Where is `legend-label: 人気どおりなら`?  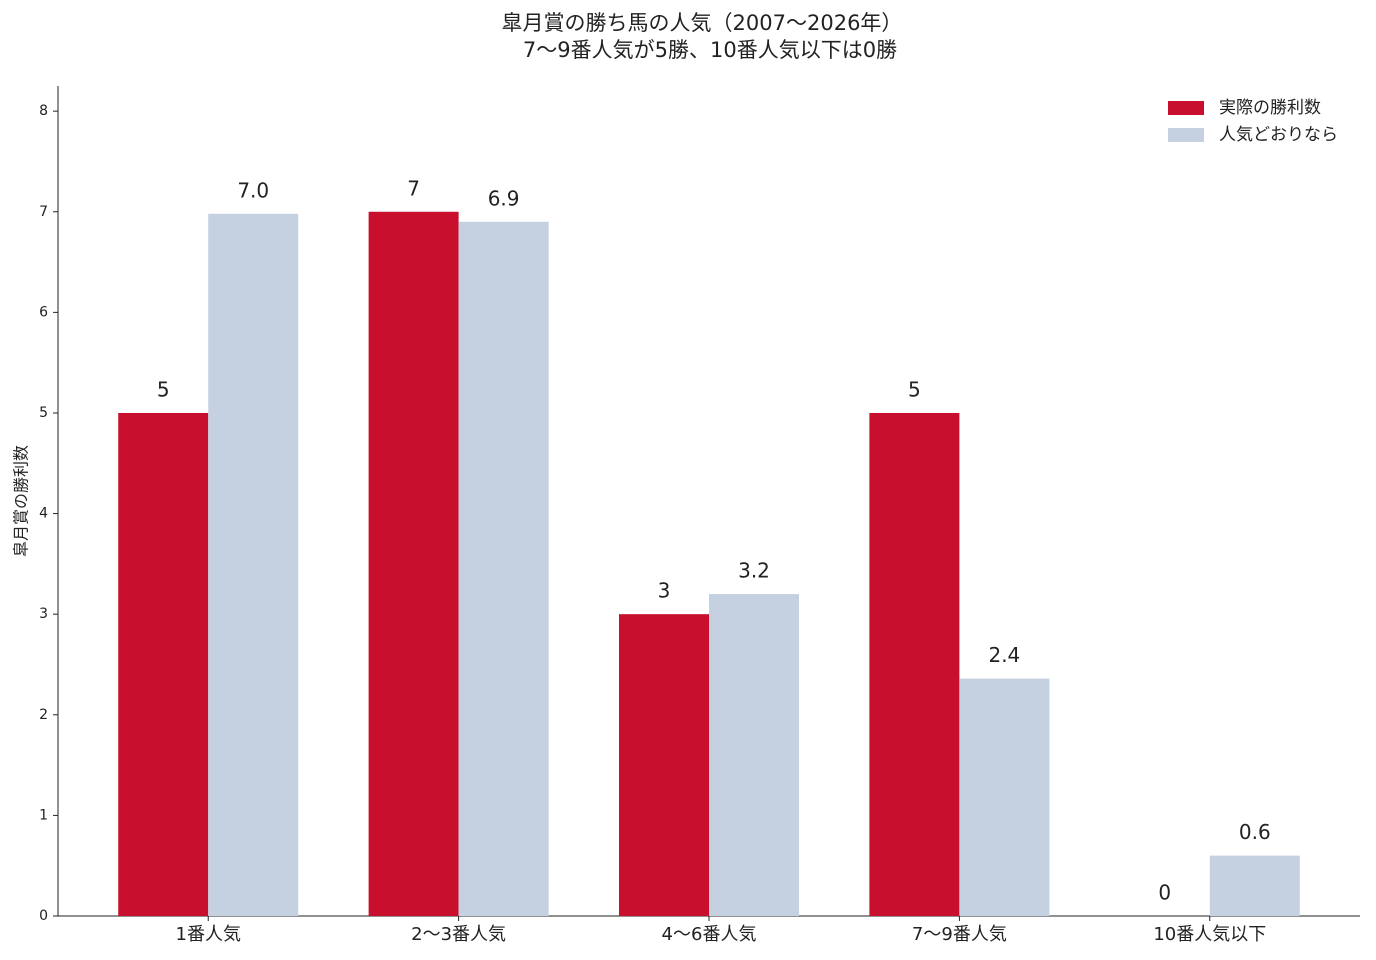 legend-label: 人気どおりなら is located at coordinates (1278, 135).